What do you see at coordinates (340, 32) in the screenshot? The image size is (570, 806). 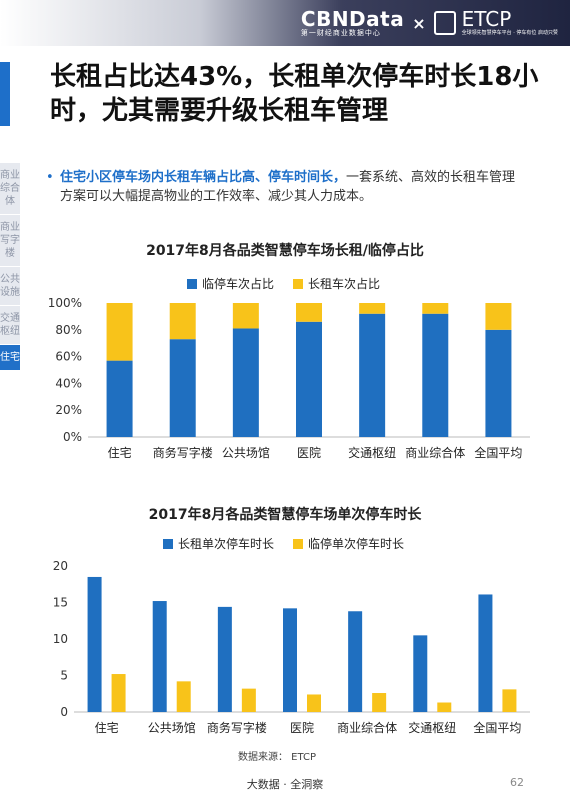 I see `brand-subtitle: 第一财经商业数据中心` at bounding box center [340, 32].